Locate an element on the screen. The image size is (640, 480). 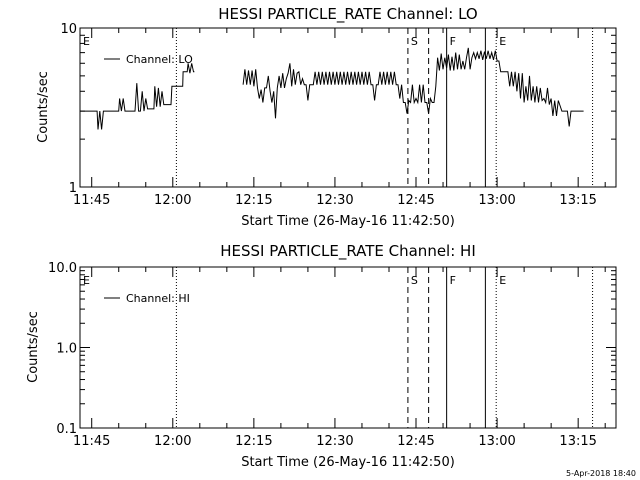
panel-hi-marker-label: S is located at coordinates (414, 280).